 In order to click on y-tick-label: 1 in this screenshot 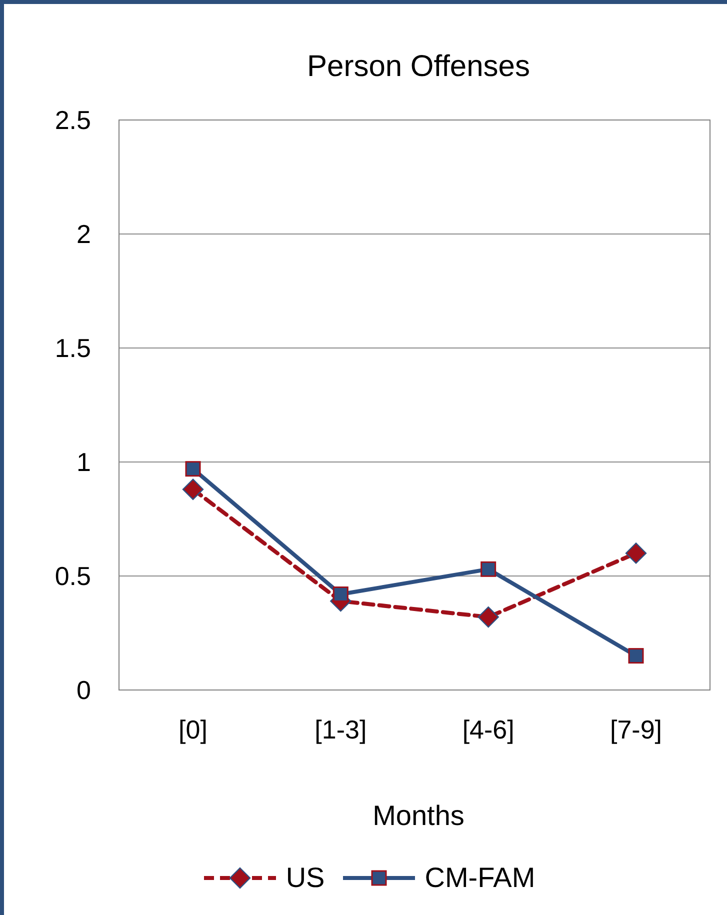, I will do `click(83, 462)`.